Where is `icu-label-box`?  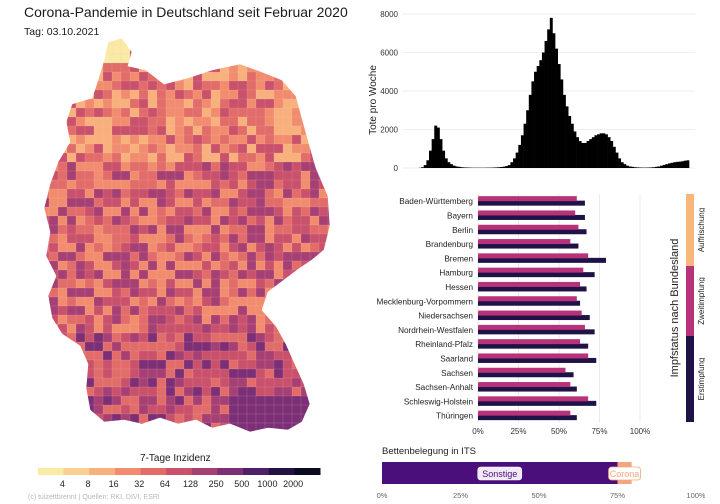 icu-label-box is located at coordinates (624, 473).